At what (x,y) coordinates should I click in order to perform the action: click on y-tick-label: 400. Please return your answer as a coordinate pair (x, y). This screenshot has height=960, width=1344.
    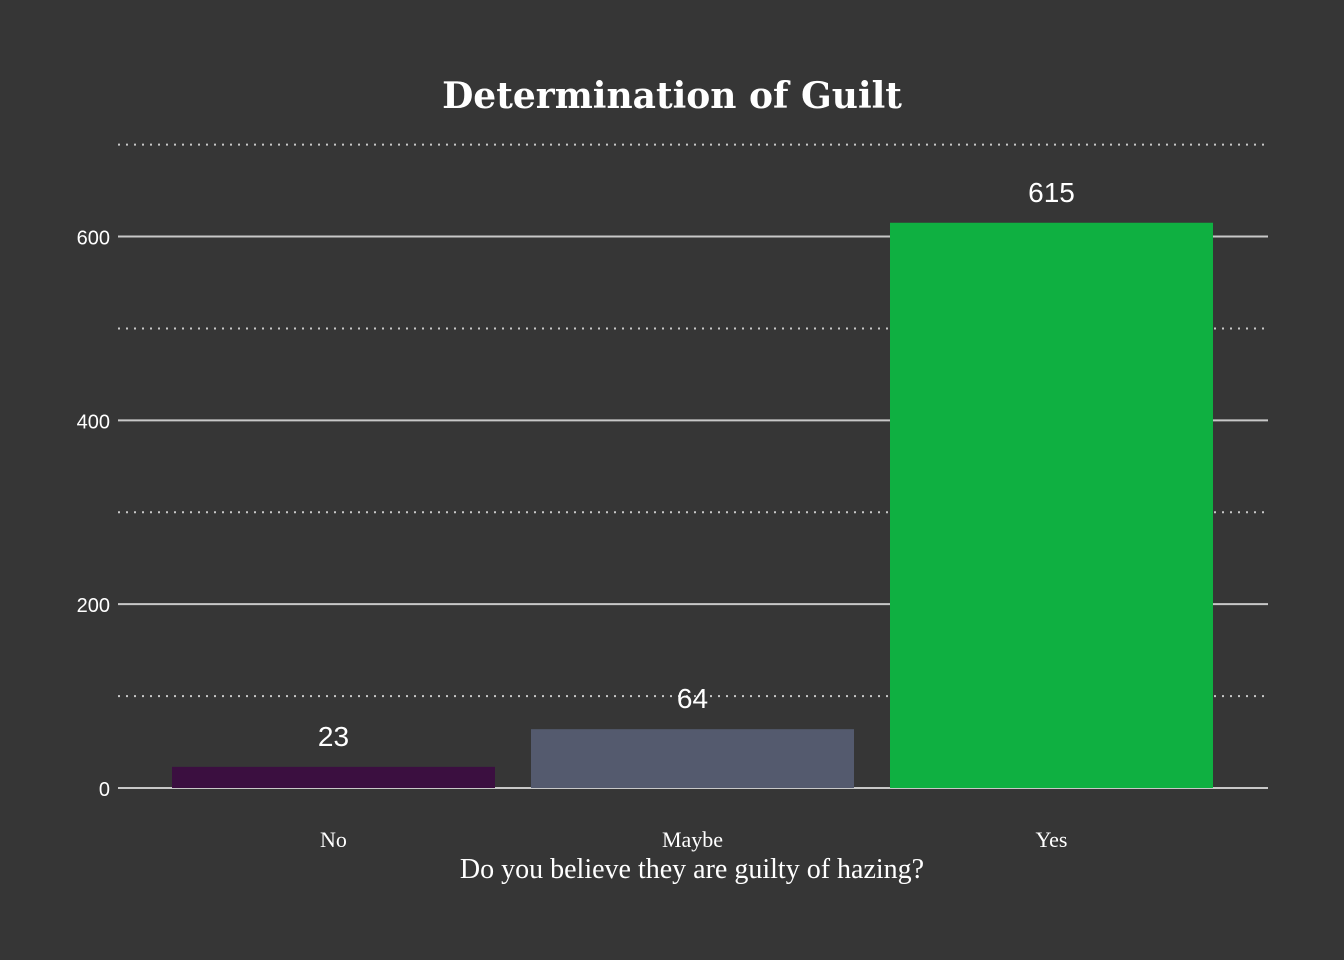
    Looking at the image, I should click on (93, 422).